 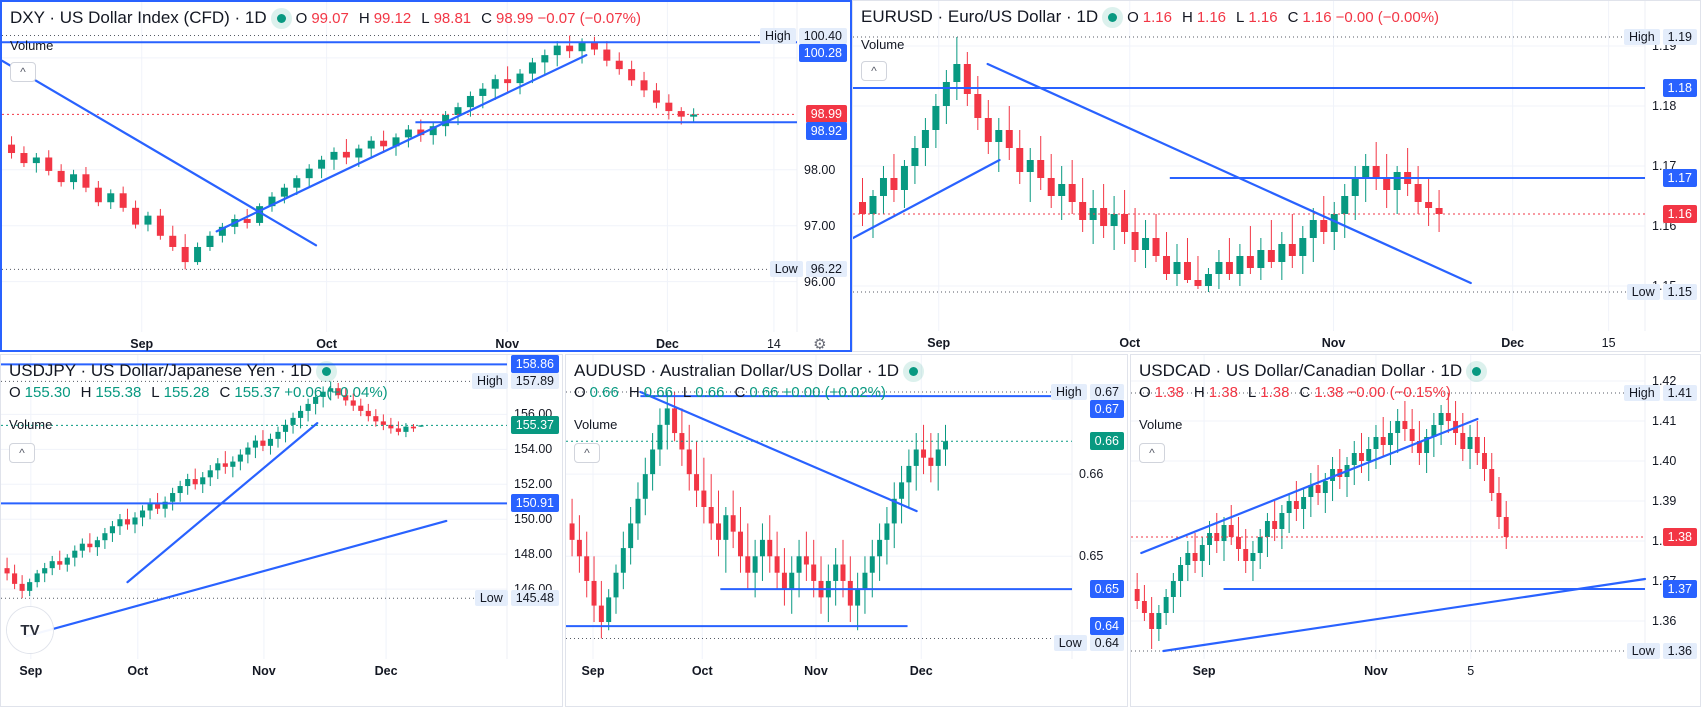 What do you see at coordinates (118, 392) in the screenshot?
I see `high-value: 155.38` at bounding box center [118, 392].